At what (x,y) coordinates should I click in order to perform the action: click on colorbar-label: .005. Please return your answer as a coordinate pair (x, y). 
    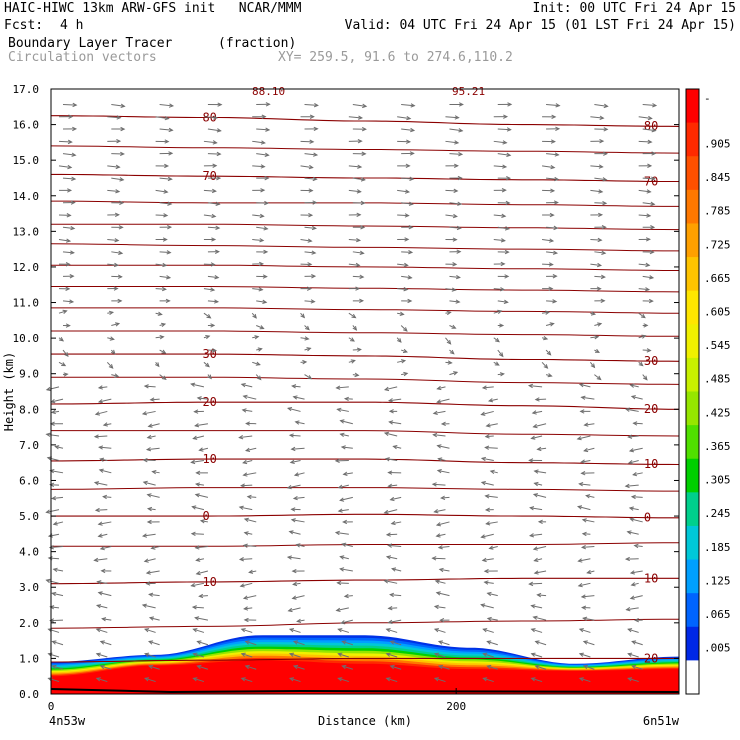
    Looking at the image, I should click on (717, 648).